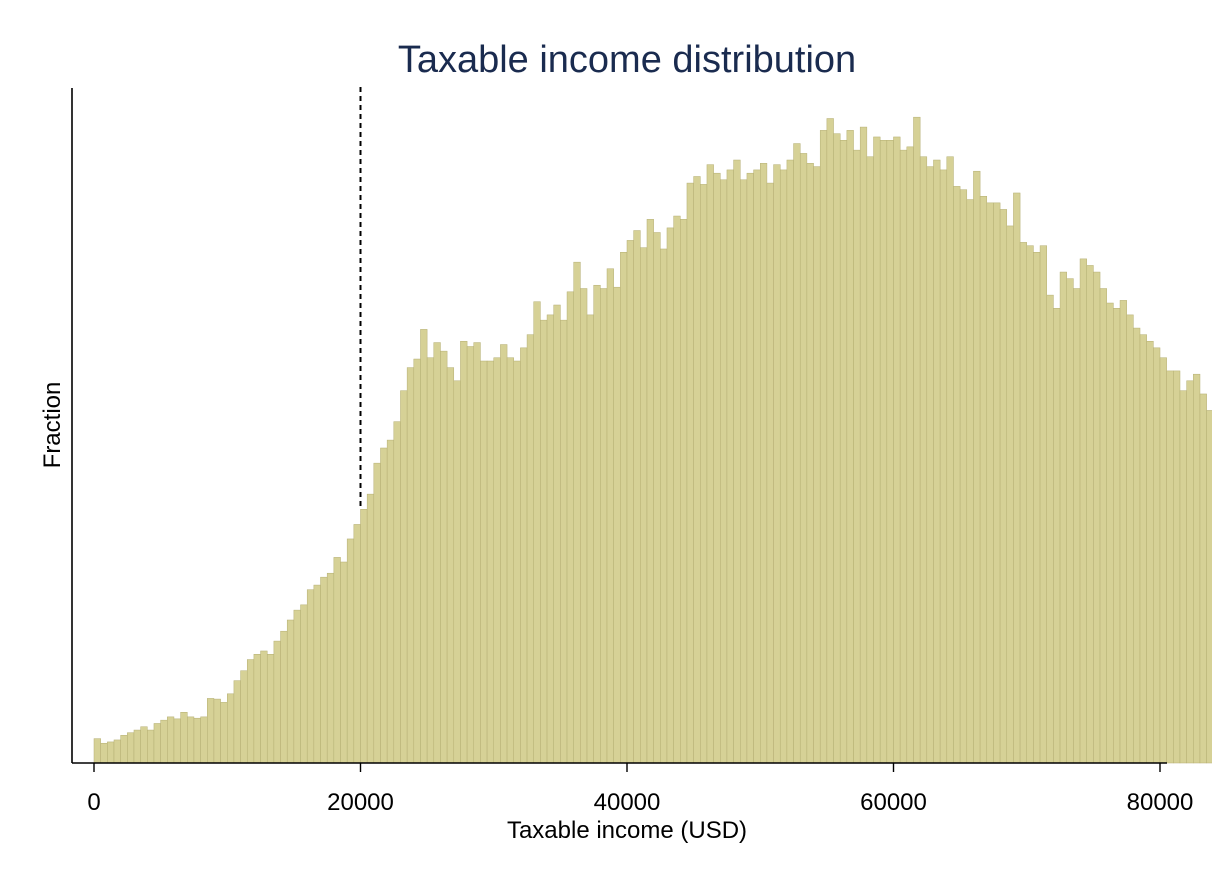  Describe the element at coordinates (360, 802) in the screenshot. I see `x-tick-label: 20000` at that location.